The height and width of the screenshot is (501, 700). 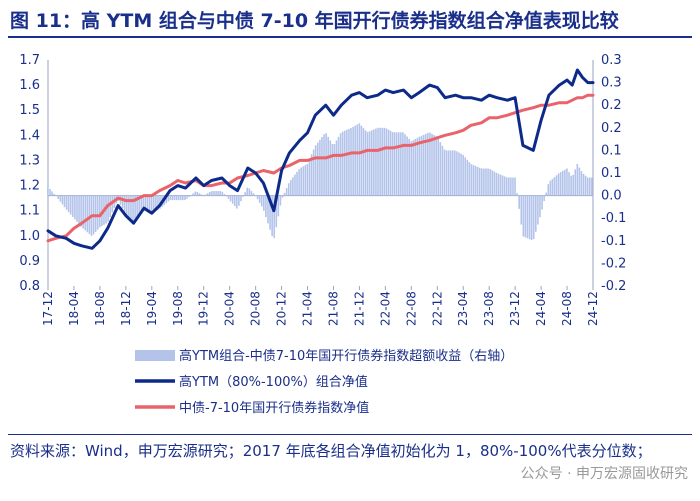 What do you see at coordinates (385, 308) in the screenshot?
I see `x-tick-label: 22-04` at bounding box center [385, 308].